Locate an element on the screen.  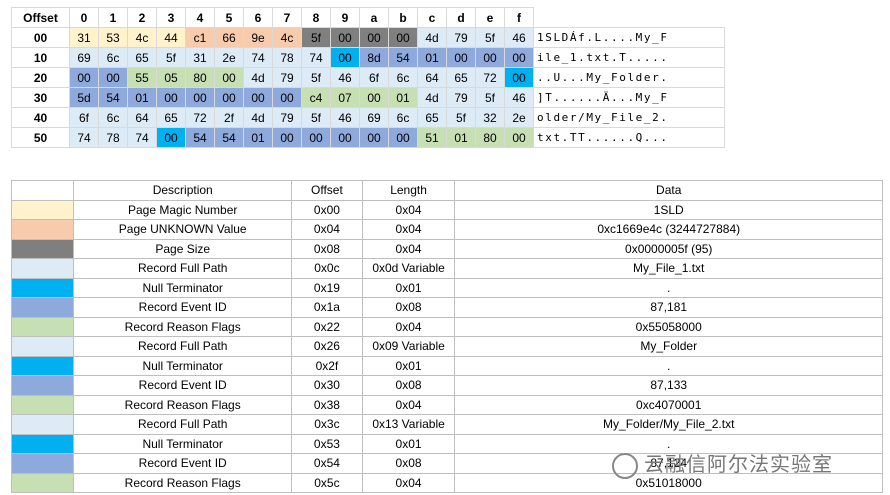
desc-header-row: Description Offset Length Data is located at coordinates (446, 190).